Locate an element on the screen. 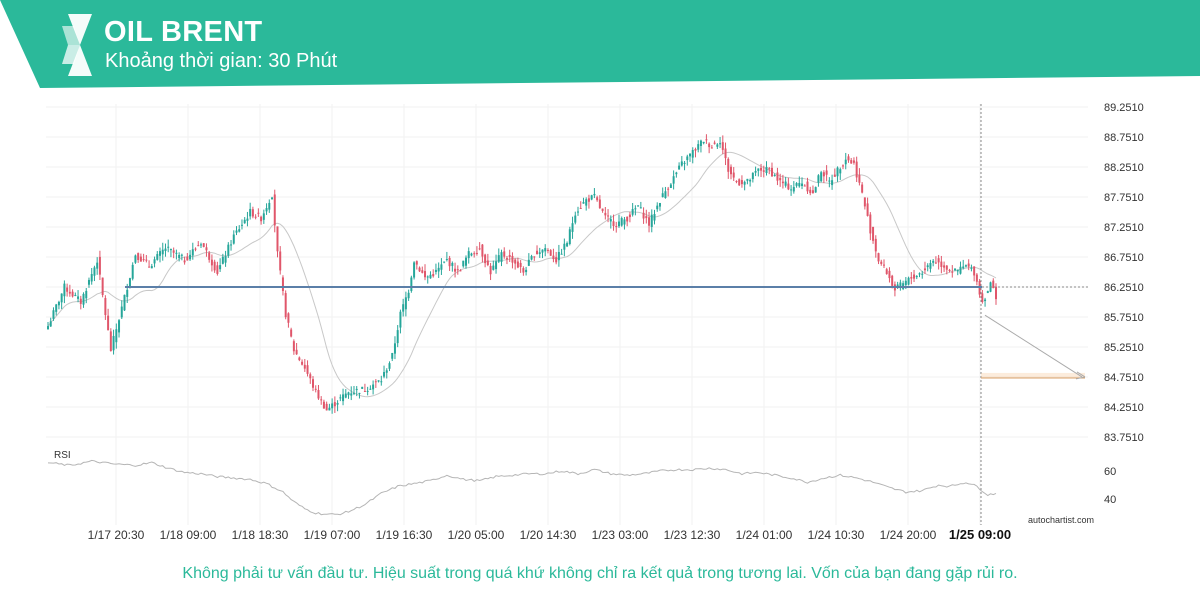 This screenshot has height=600, width=1200. rsi-panel: RSI is located at coordinates (522, 483).